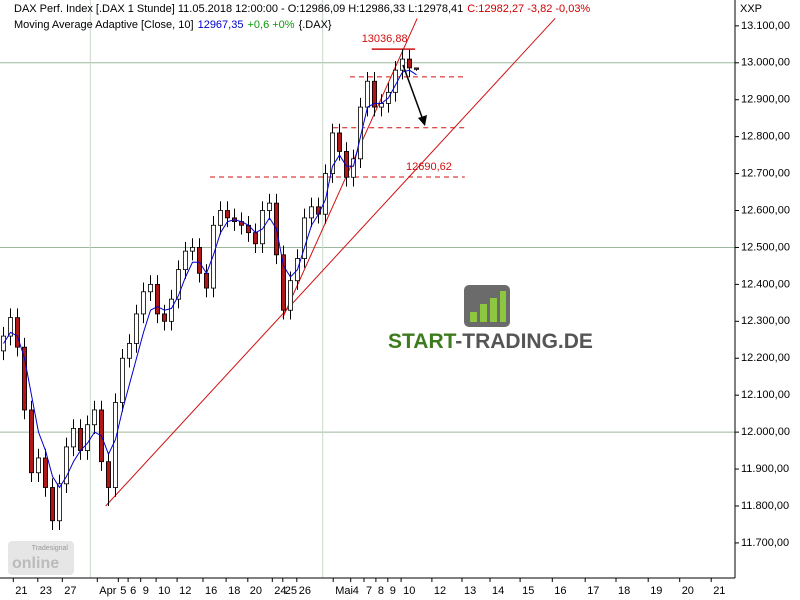 Image resolution: width=800 pixels, height=600 pixels. Describe the element at coordinates (422, 341) in the screenshot. I see `watermark-part: START` at that location.